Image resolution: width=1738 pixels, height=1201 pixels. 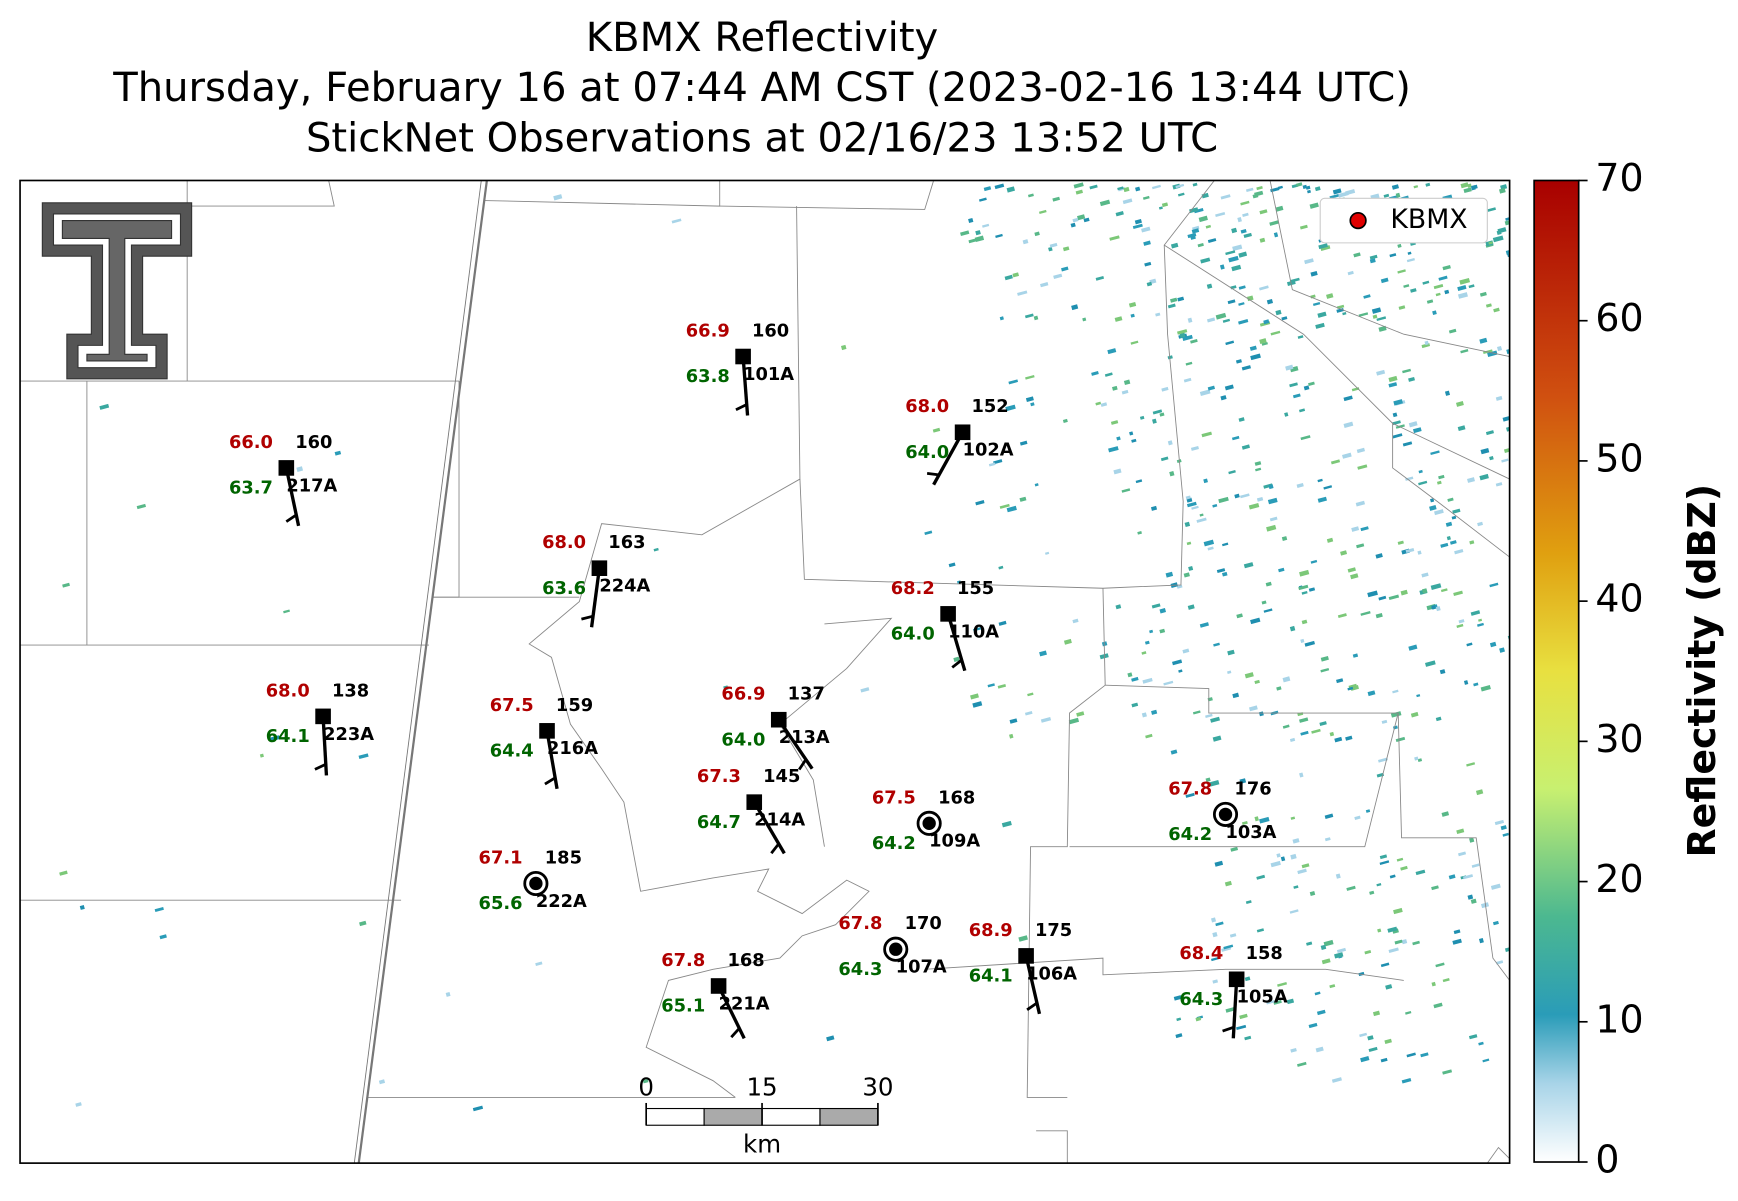 I want to click on station-value: 176, so click(x=1252, y=788).